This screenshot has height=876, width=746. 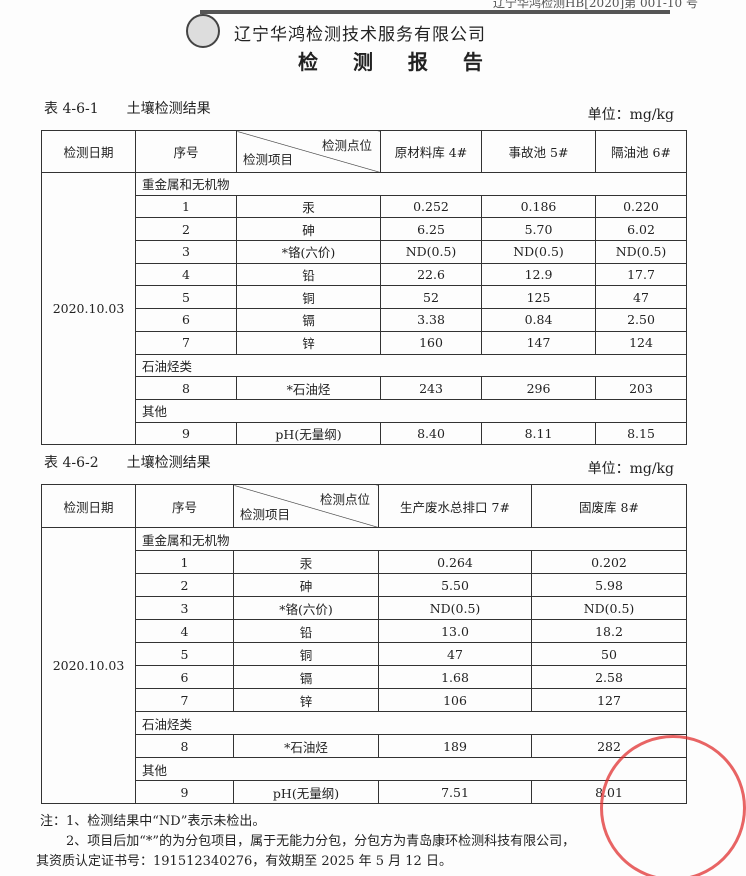 What do you see at coordinates (431, 342) in the screenshot?
I see `value-cell: 160` at bounding box center [431, 342].